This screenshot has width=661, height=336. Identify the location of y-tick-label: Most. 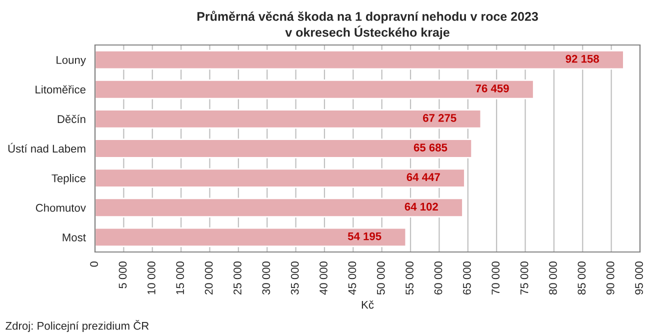
(74, 238).